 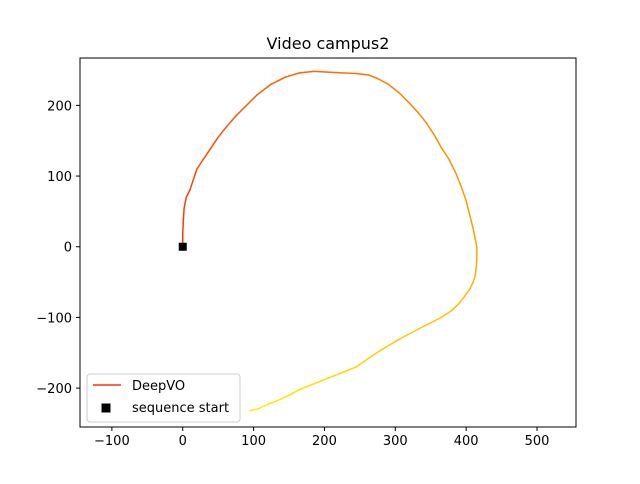 I want to click on y-tick-label: −100, so click(x=54, y=318).